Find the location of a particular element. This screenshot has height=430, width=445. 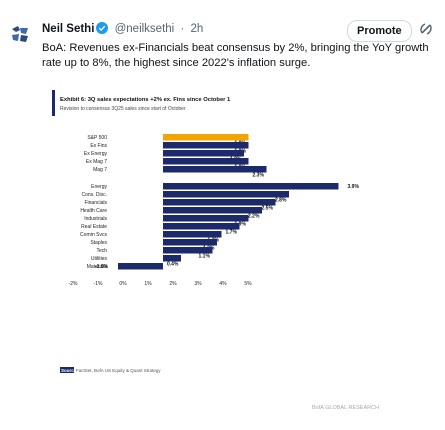

category-label: Cons. Disc. is located at coordinates (94, 195).